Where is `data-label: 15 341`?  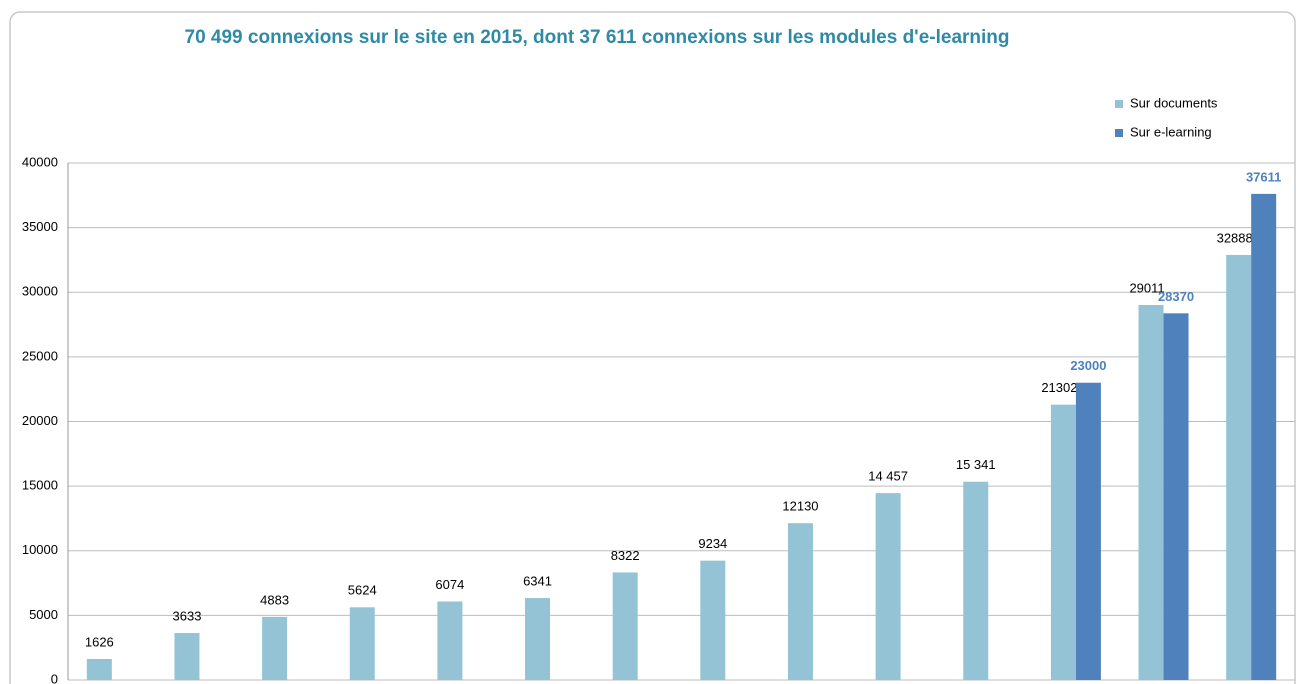 data-label: 15 341 is located at coordinates (976, 464).